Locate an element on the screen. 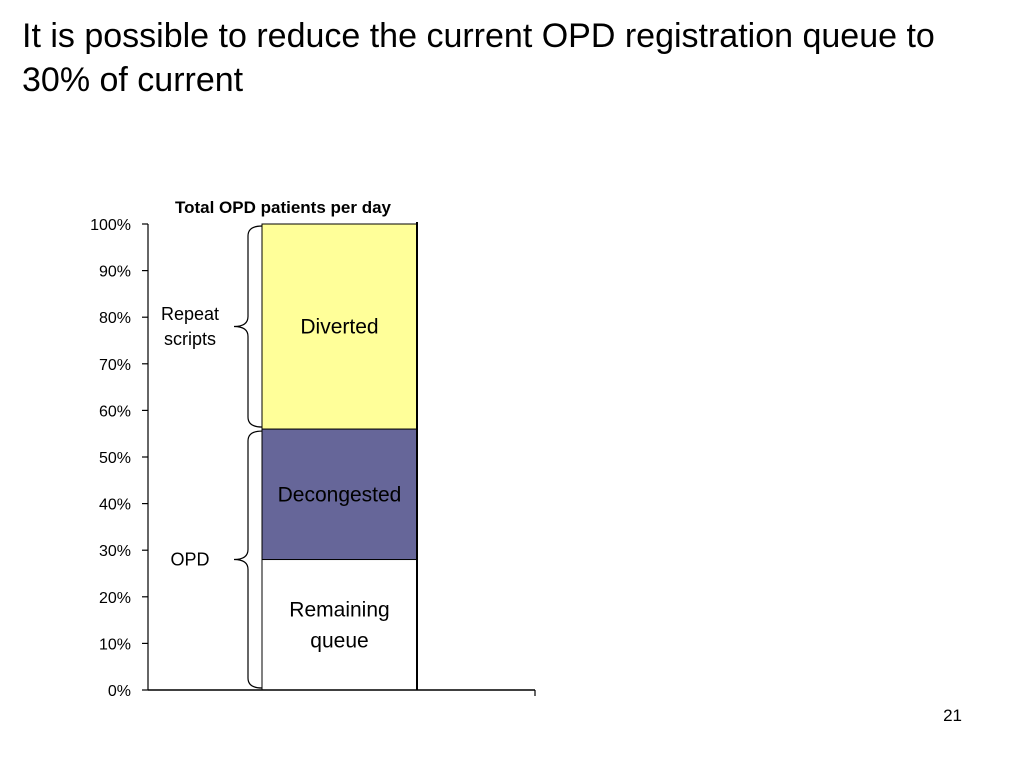  y-tick-label: 60% is located at coordinates (115, 411).